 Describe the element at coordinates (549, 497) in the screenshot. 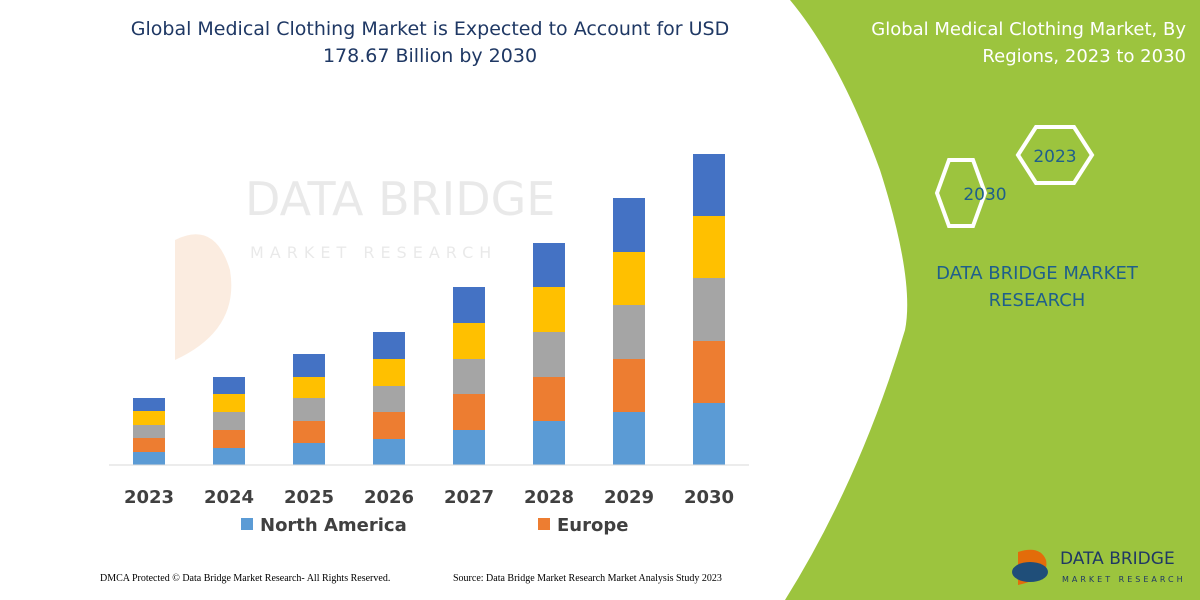

I see `x-tick-label: 2028` at that location.